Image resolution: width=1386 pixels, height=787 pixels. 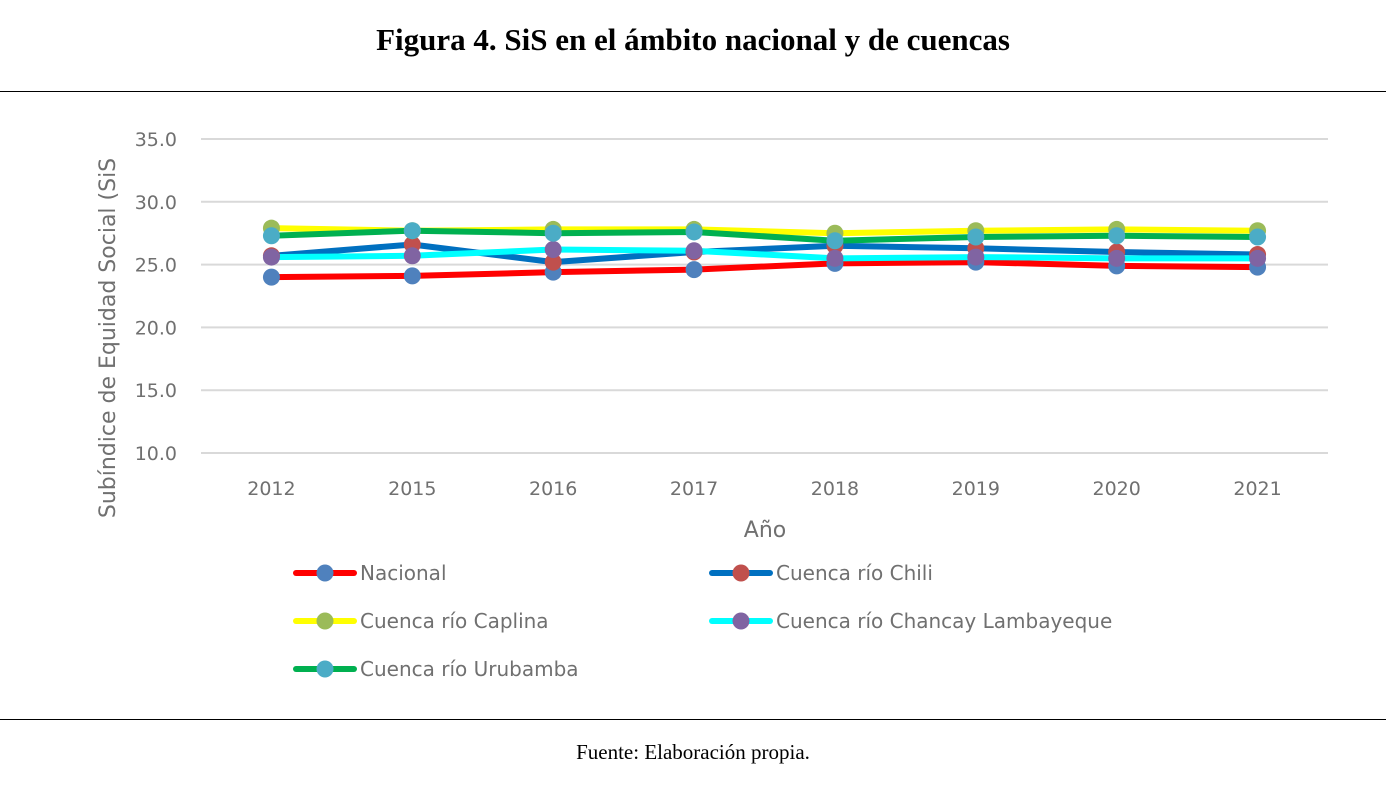 I want to click on y-tick-label: 30.0, so click(x=156, y=203).